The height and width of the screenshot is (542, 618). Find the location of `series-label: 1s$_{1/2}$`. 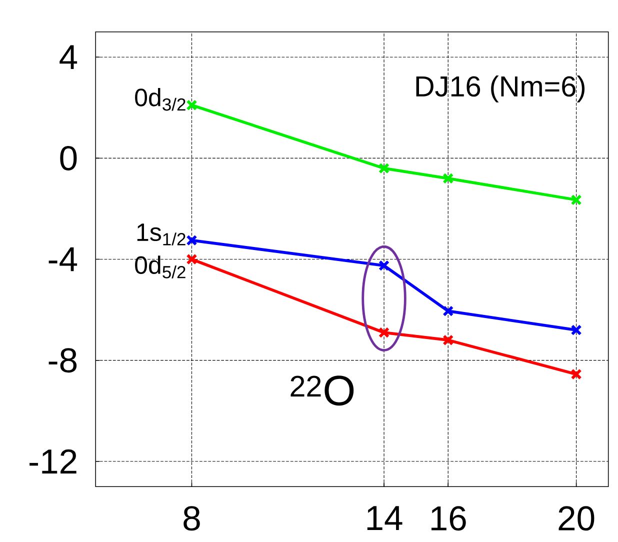

series-label: 1s$_{1/2}$ is located at coordinates (161, 235).